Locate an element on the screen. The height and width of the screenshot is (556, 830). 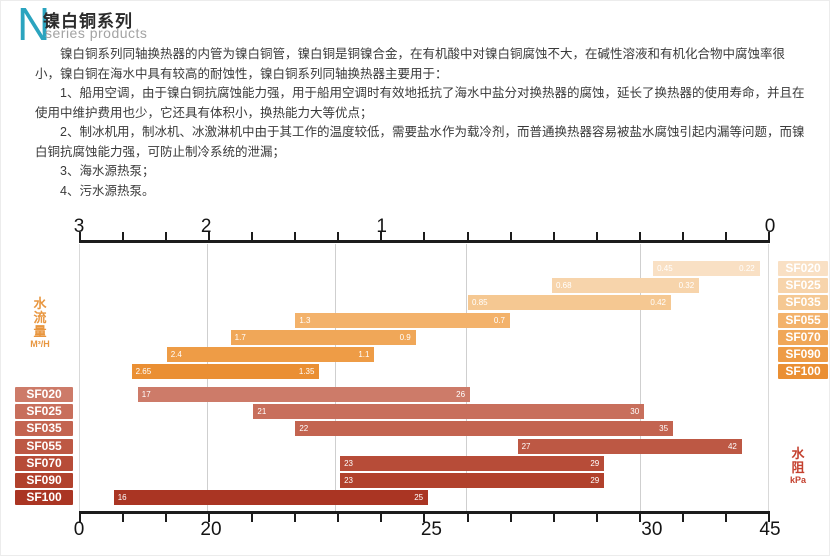
page-subtitle: series products is located at coordinates (96, 33).